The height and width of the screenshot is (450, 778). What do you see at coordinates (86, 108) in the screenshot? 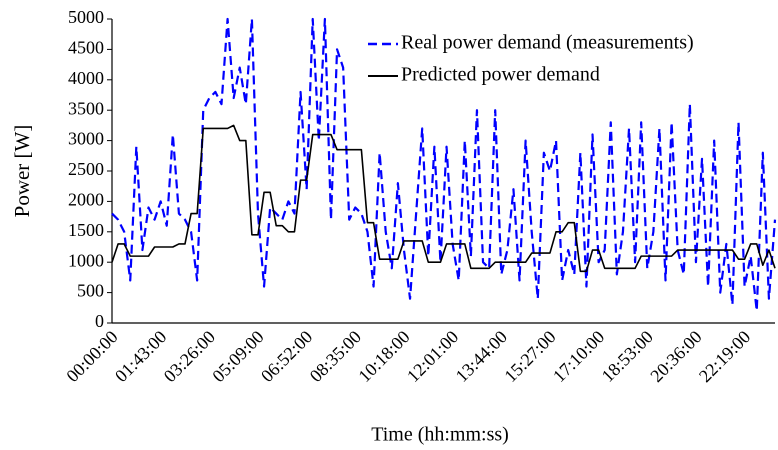
I see `y-tick-label: 3500` at bounding box center [86, 108].